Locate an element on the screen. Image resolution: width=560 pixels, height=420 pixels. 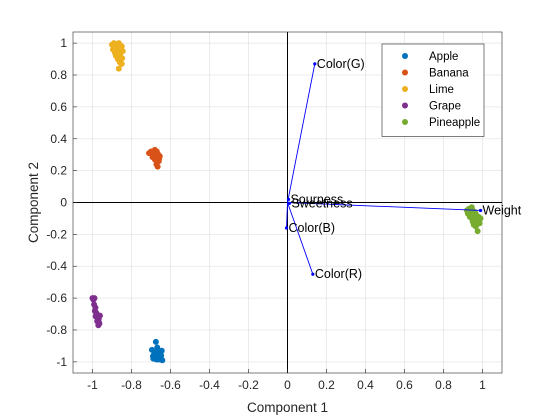
vector-label: Color(R) is located at coordinates (338, 274).